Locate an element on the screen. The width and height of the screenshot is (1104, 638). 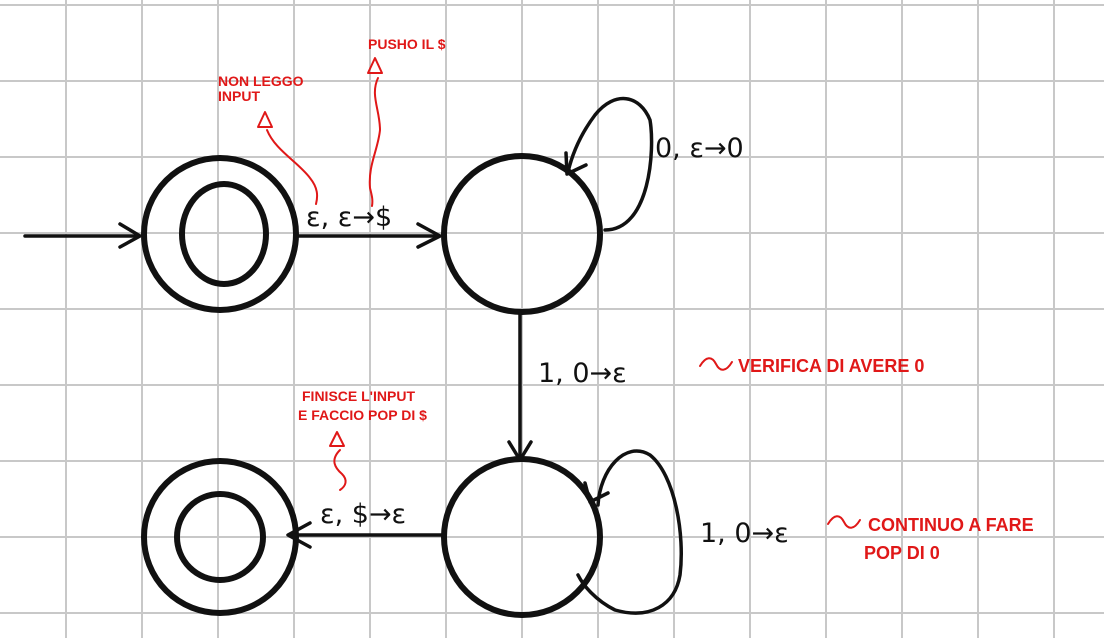
note-finisce-line1: FINISCE L'INPUT is located at coordinates (358, 396).